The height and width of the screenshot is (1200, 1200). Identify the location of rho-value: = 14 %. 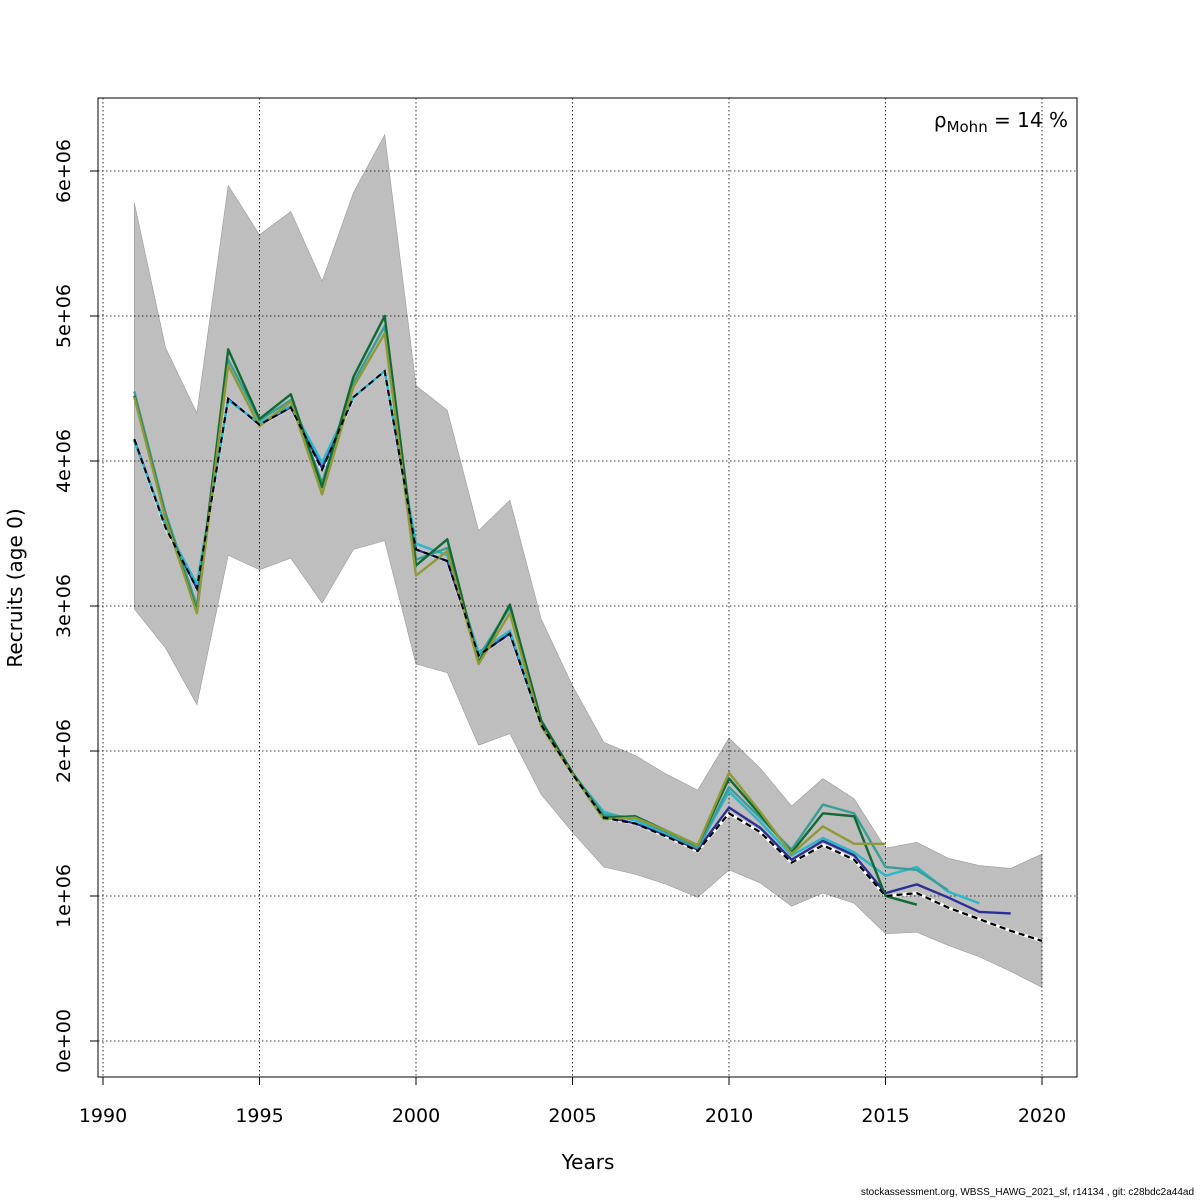
(1028, 120).